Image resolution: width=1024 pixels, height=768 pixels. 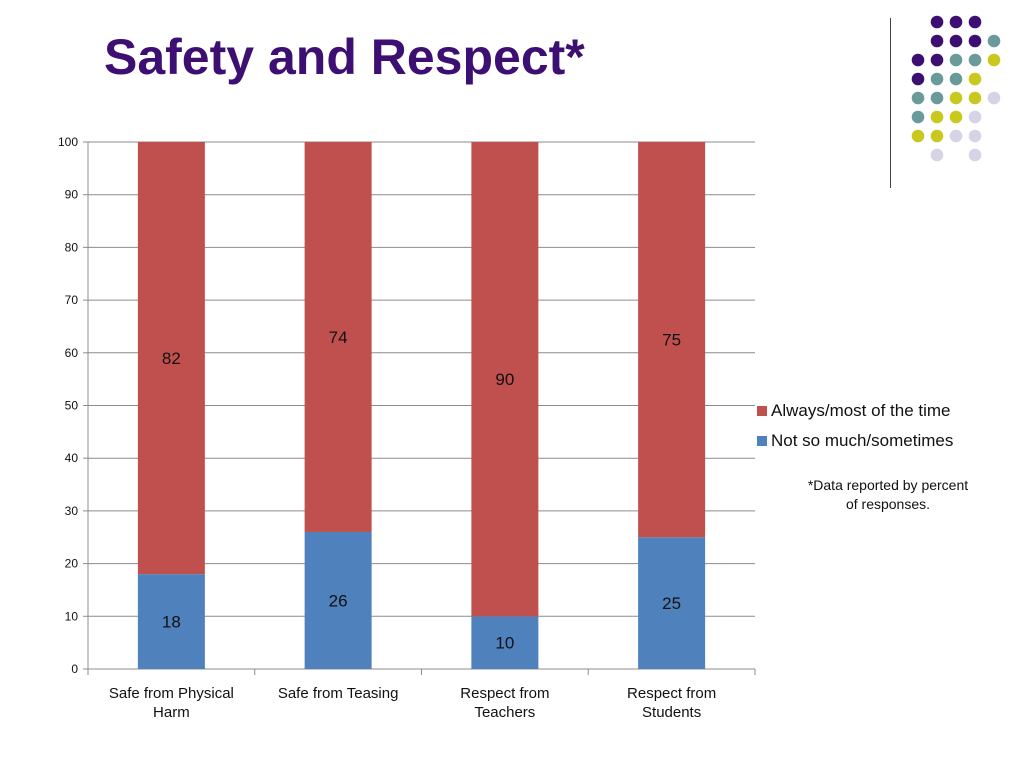 What do you see at coordinates (72, 406) in the screenshot?
I see `y-tick-label: 50` at bounding box center [72, 406].